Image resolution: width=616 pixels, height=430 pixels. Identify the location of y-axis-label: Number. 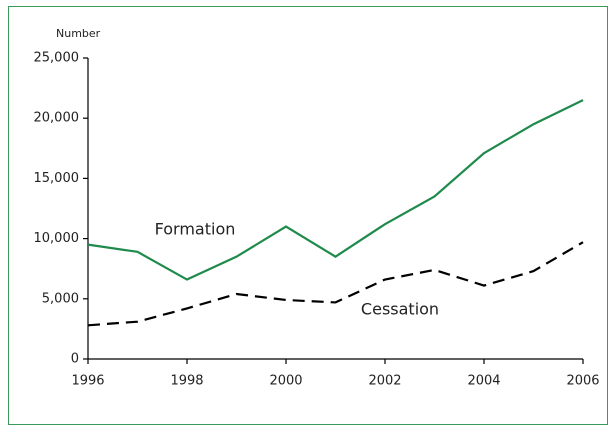
(78, 33).